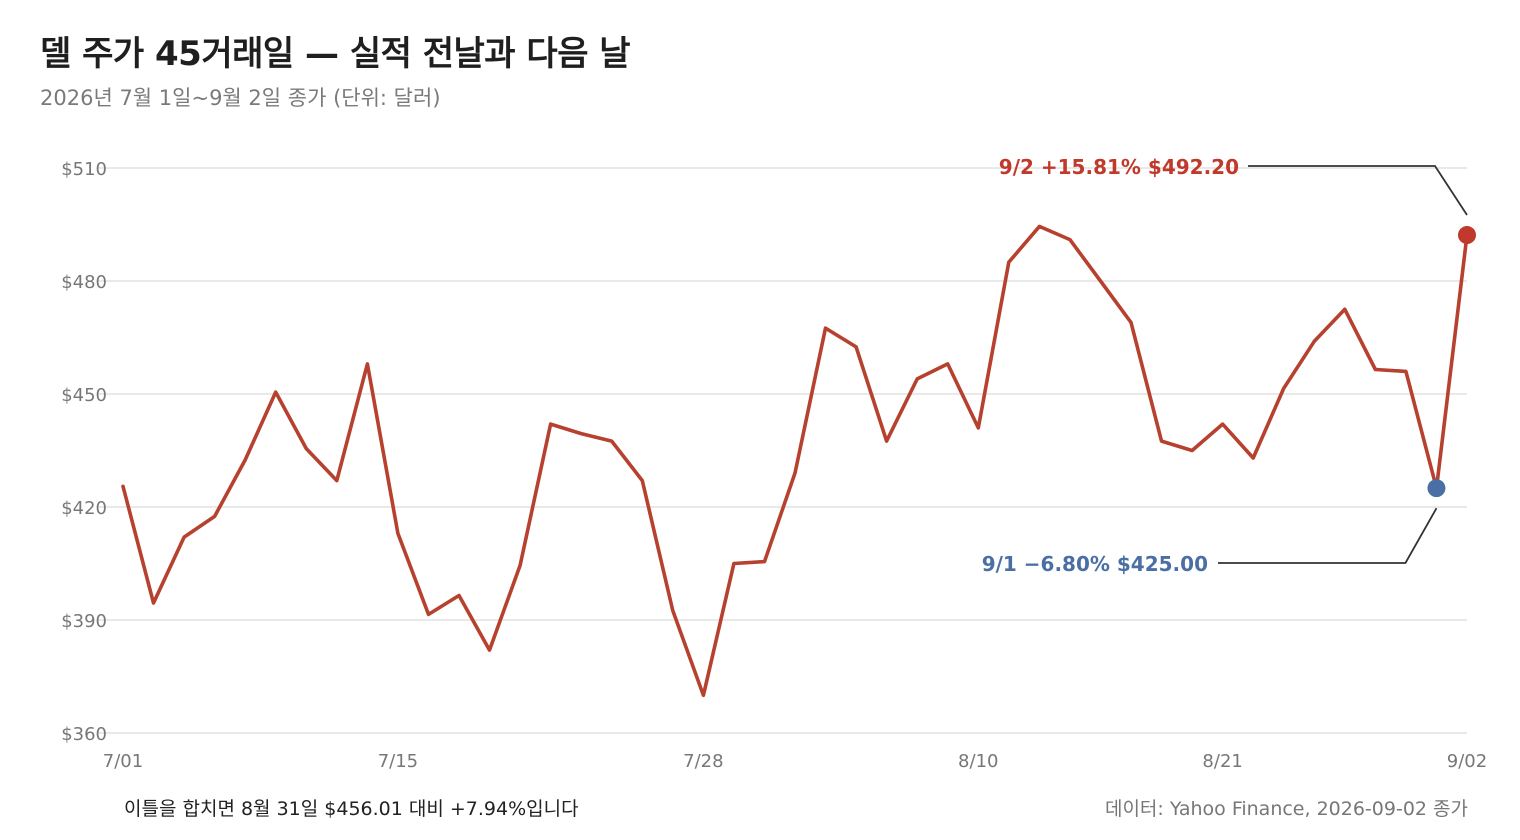 The width and height of the screenshot is (1520, 840). I want to click on annotation-up: 9/2 +15.81% $492.20, so click(1119, 167).